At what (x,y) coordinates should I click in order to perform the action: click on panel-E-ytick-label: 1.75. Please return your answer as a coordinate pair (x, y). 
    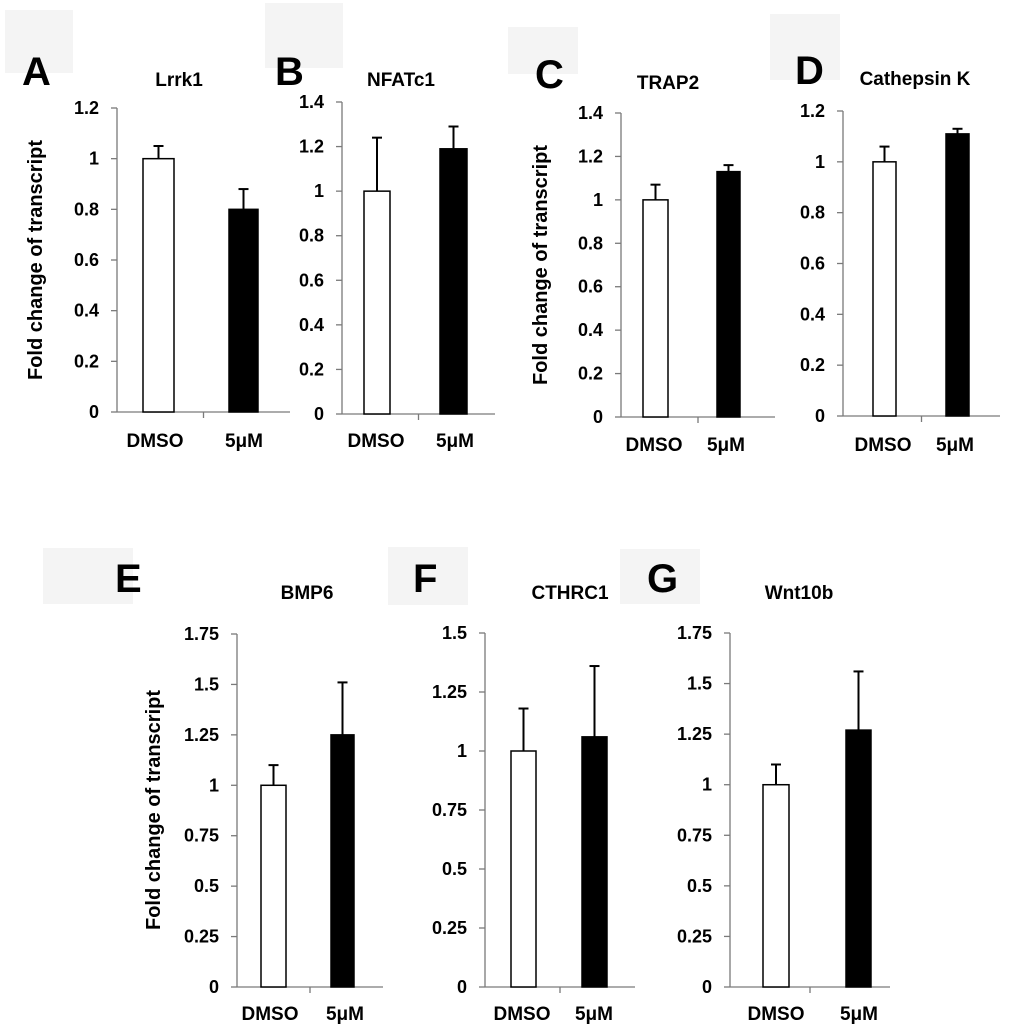
    Looking at the image, I should click on (201, 634).